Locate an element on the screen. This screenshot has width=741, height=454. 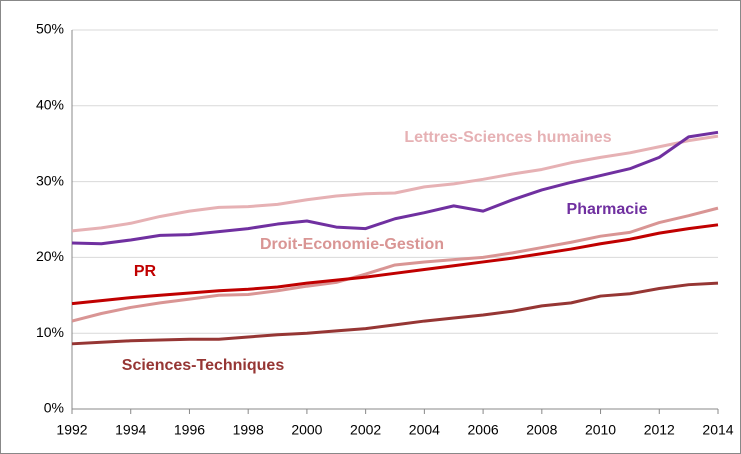
x-tick-label: 2014 is located at coordinates (717, 430).